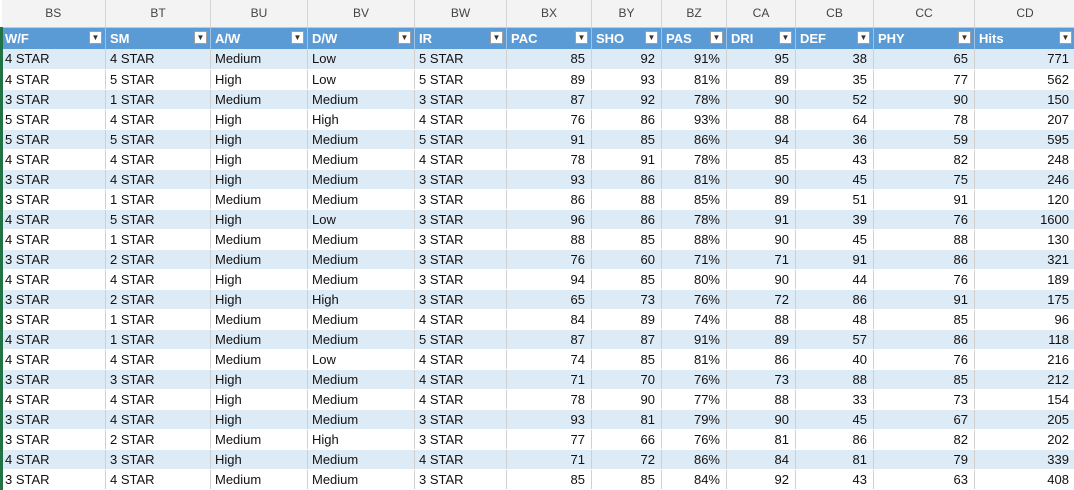 Image resolution: width=1074 pixels, height=490 pixels. Describe the element at coordinates (549, 299) in the screenshot. I see `table-cell: 65` at that location.